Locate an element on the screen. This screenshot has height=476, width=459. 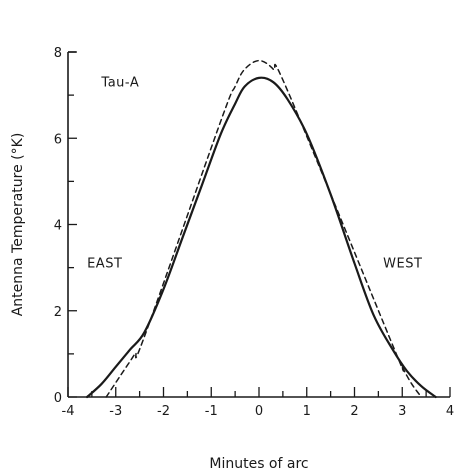
x-tick-label: -4 is located at coordinates (68, 411).